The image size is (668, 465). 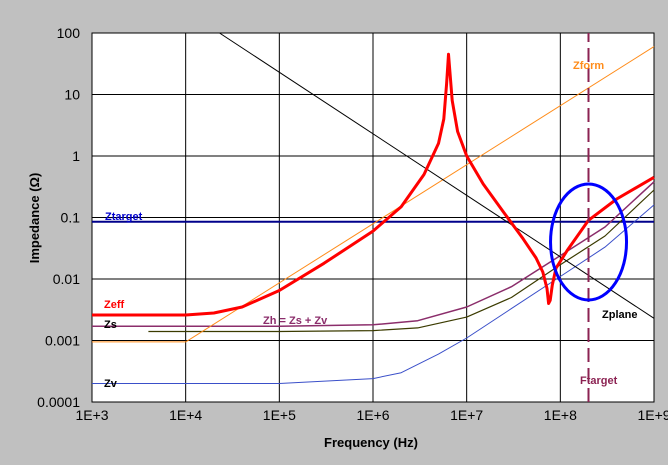 I want to click on zs-label: Zs, so click(x=110, y=325).